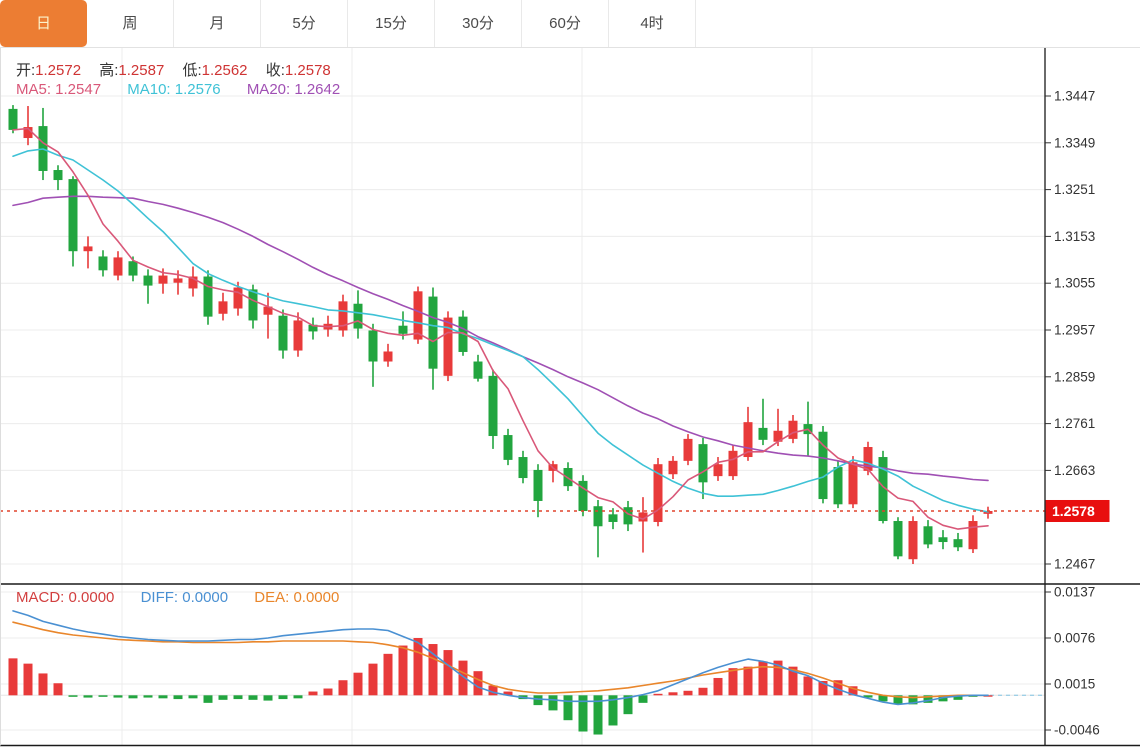 The width and height of the screenshot is (1140, 747). Describe the element at coordinates (652, 23) in the screenshot. I see `tab-4hour: 4时` at that location.